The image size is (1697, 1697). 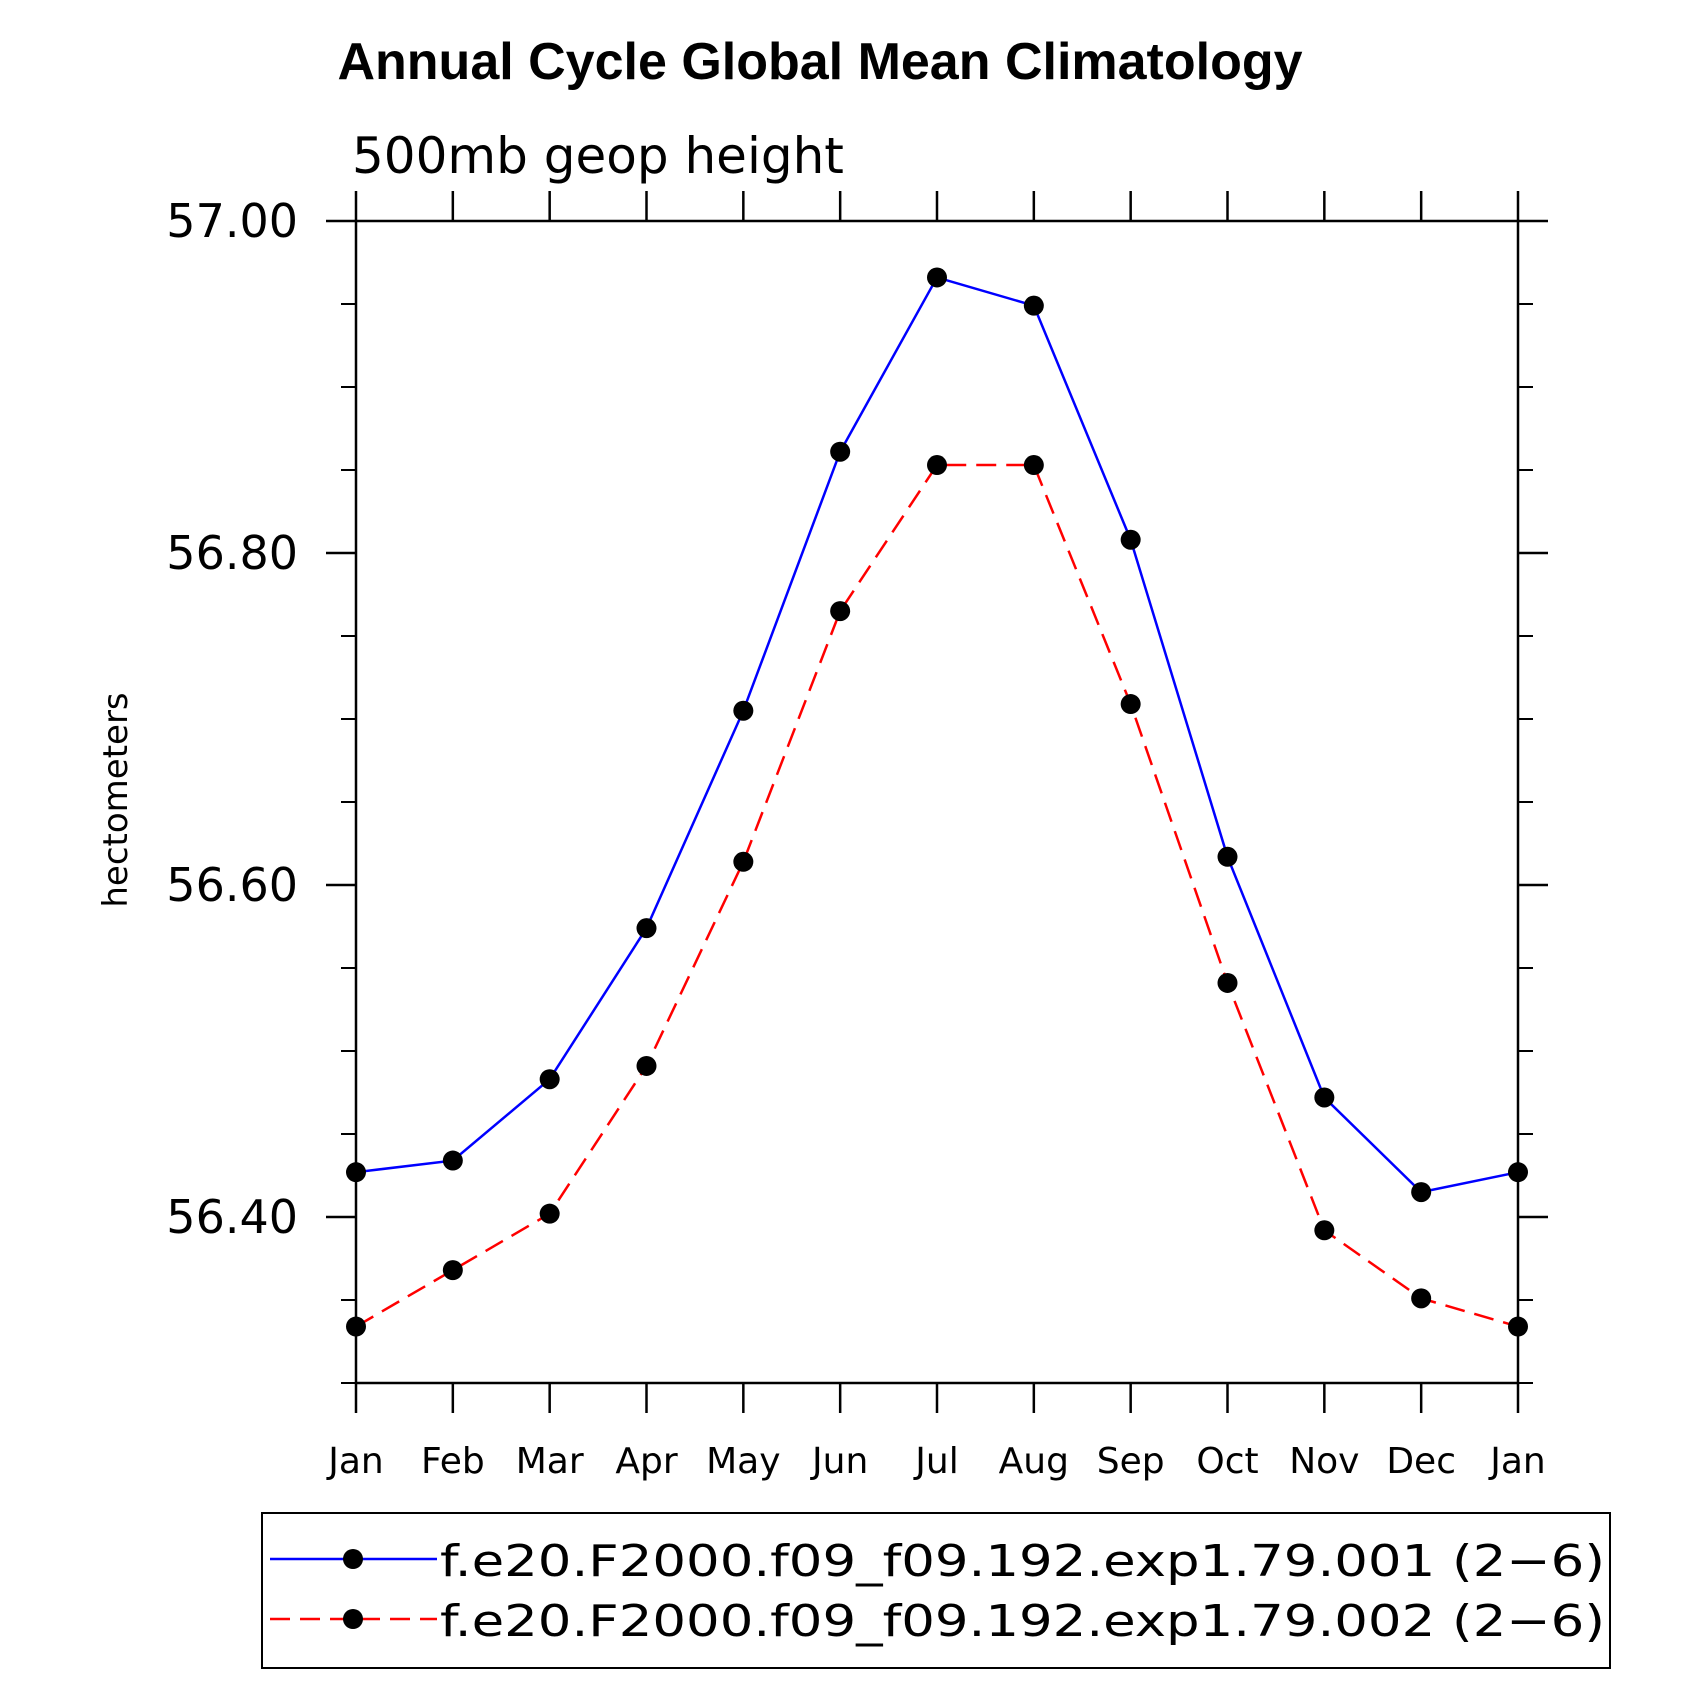 What do you see at coordinates (232, 553) in the screenshot?
I see `y-tick-label: 56.80` at bounding box center [232, 553].